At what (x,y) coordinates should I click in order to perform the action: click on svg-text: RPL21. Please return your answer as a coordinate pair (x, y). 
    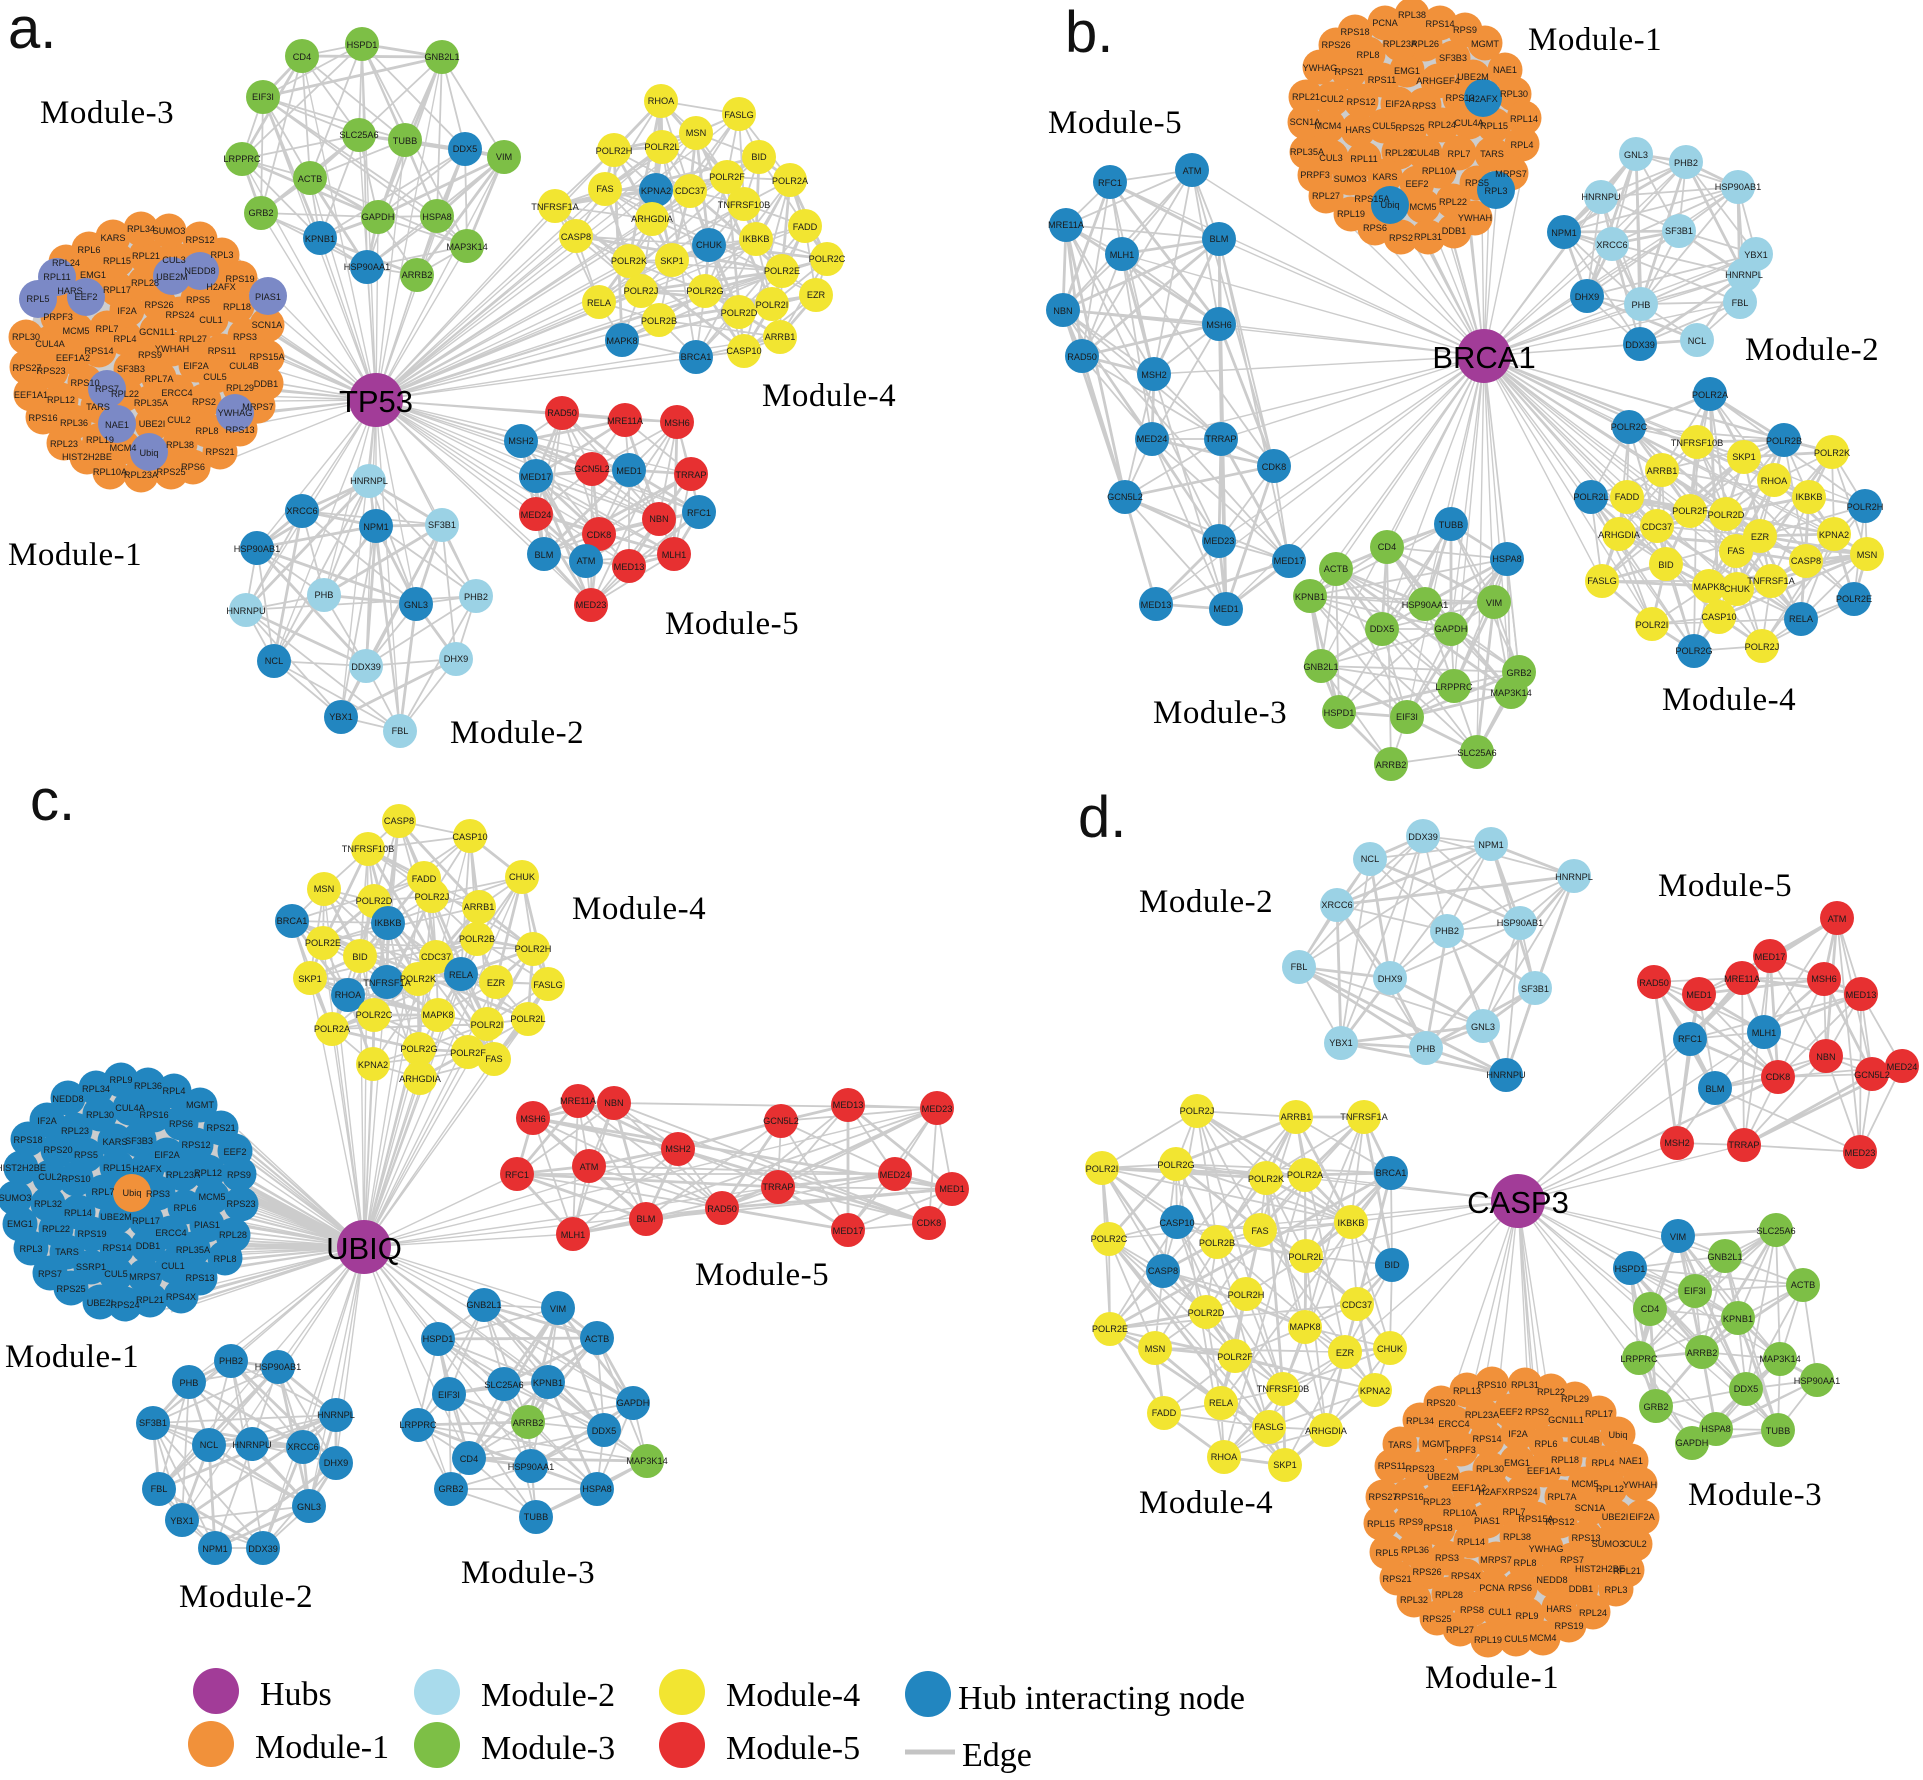
    Looking at the image, I should click on (1306, 97).